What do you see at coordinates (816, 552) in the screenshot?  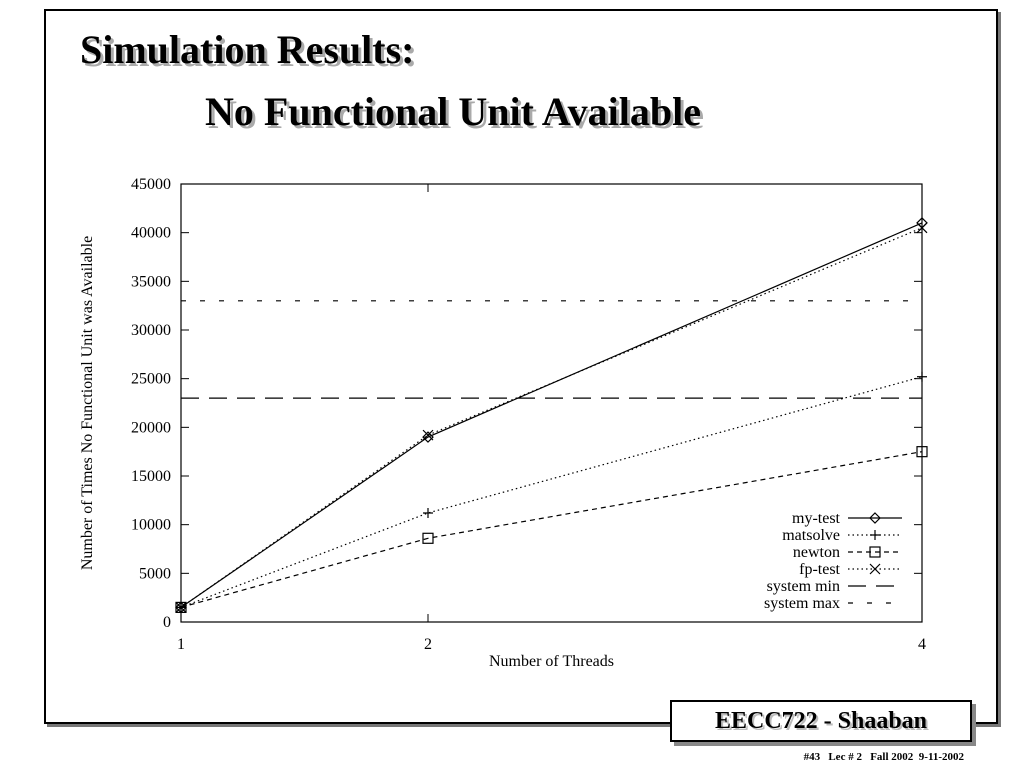 I see `legend-label: newton` at bounding box center [816, 552].